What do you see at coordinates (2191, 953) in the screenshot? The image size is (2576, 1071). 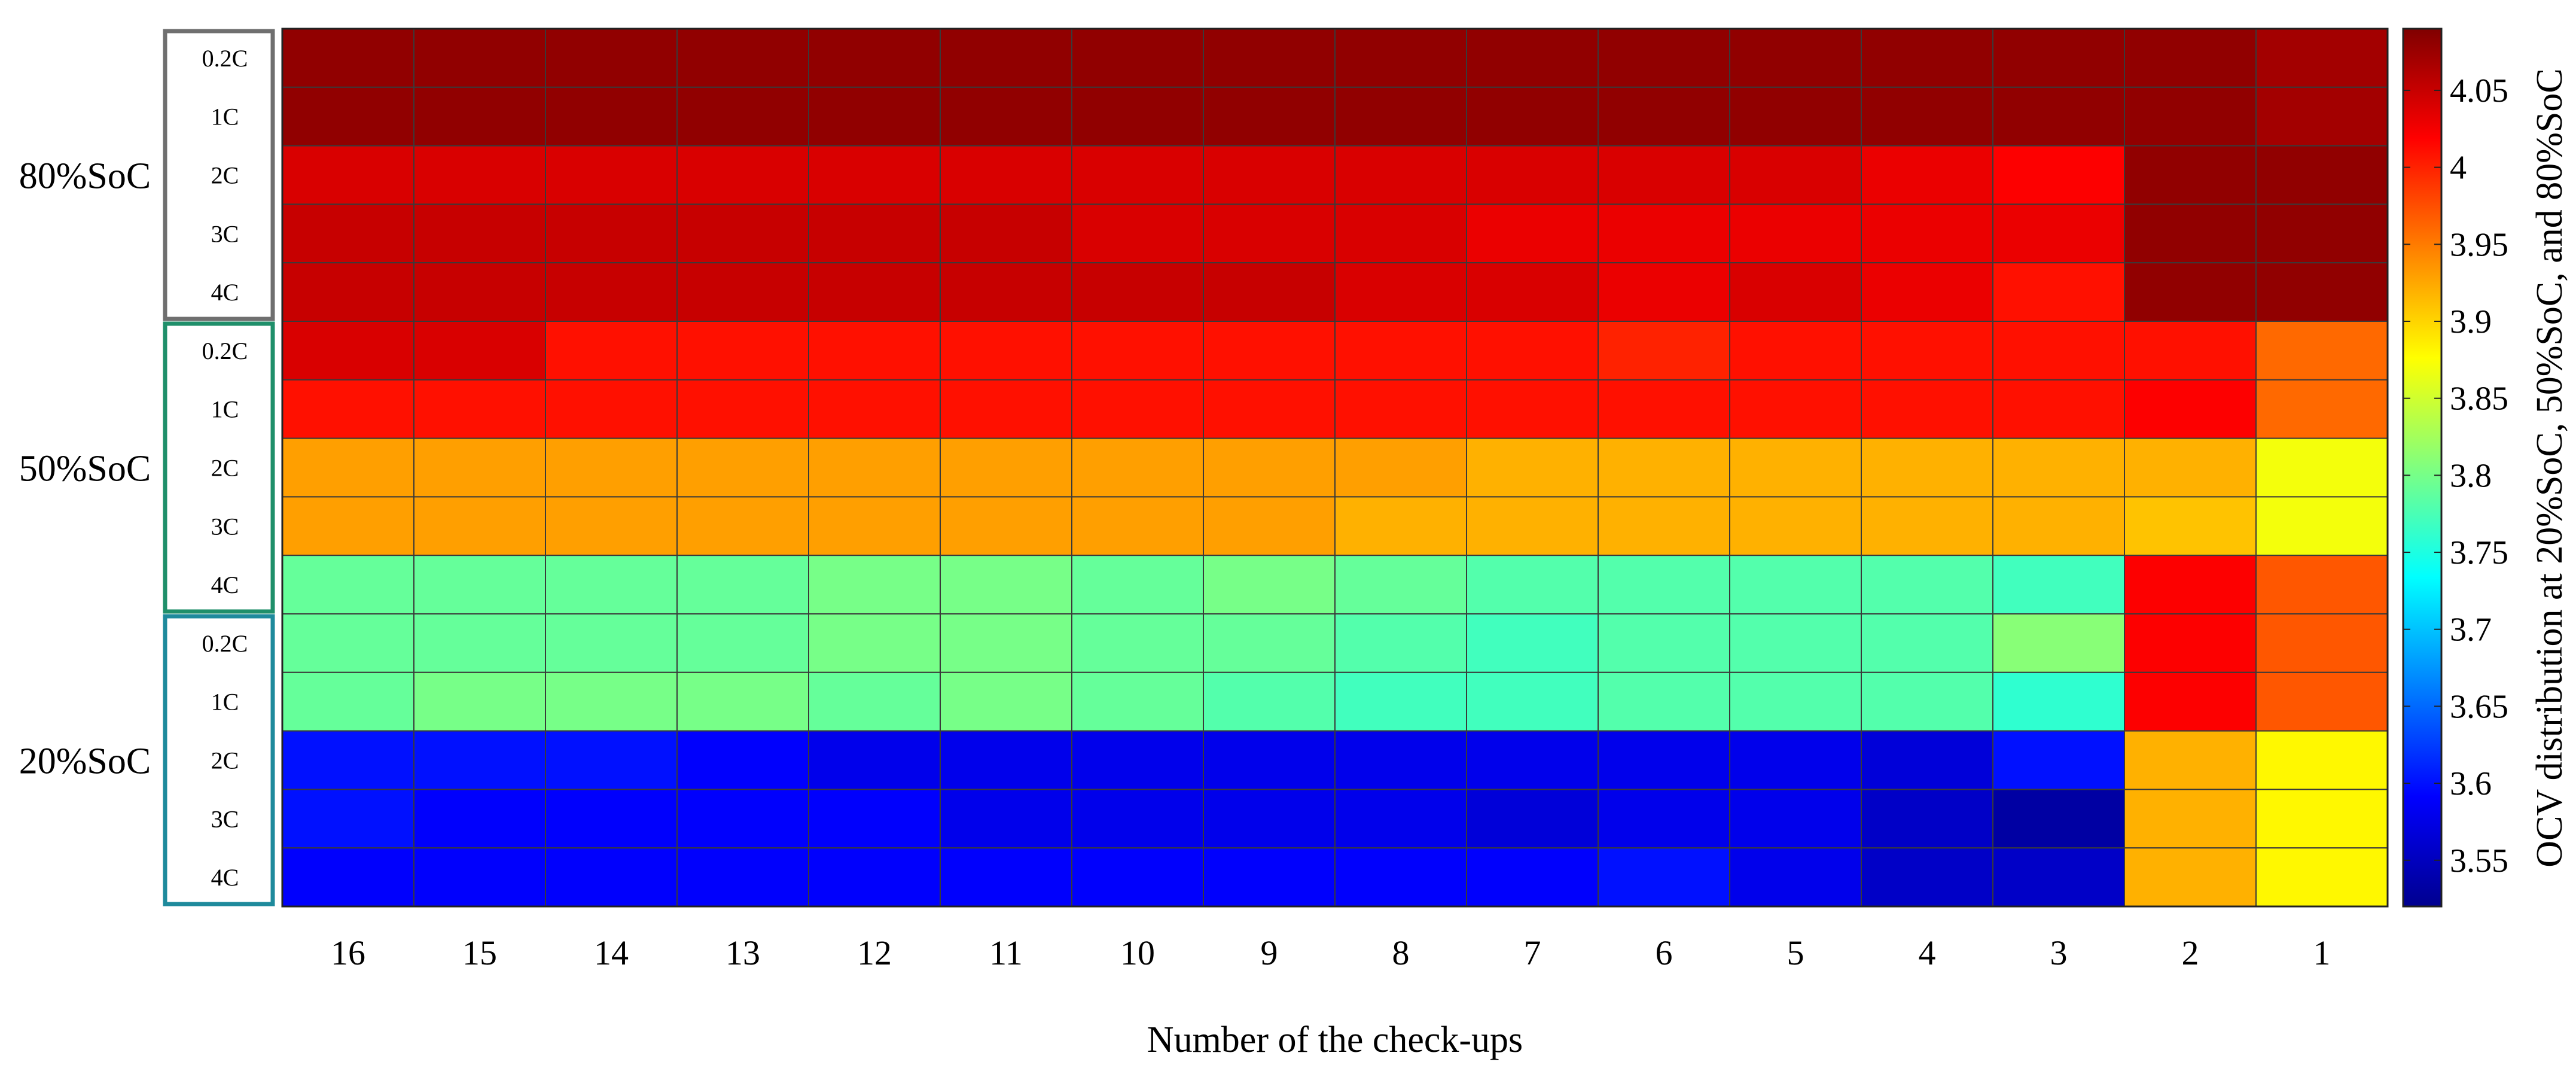 I see `x-tick-label: 2` at bounding box center [2191, 953].